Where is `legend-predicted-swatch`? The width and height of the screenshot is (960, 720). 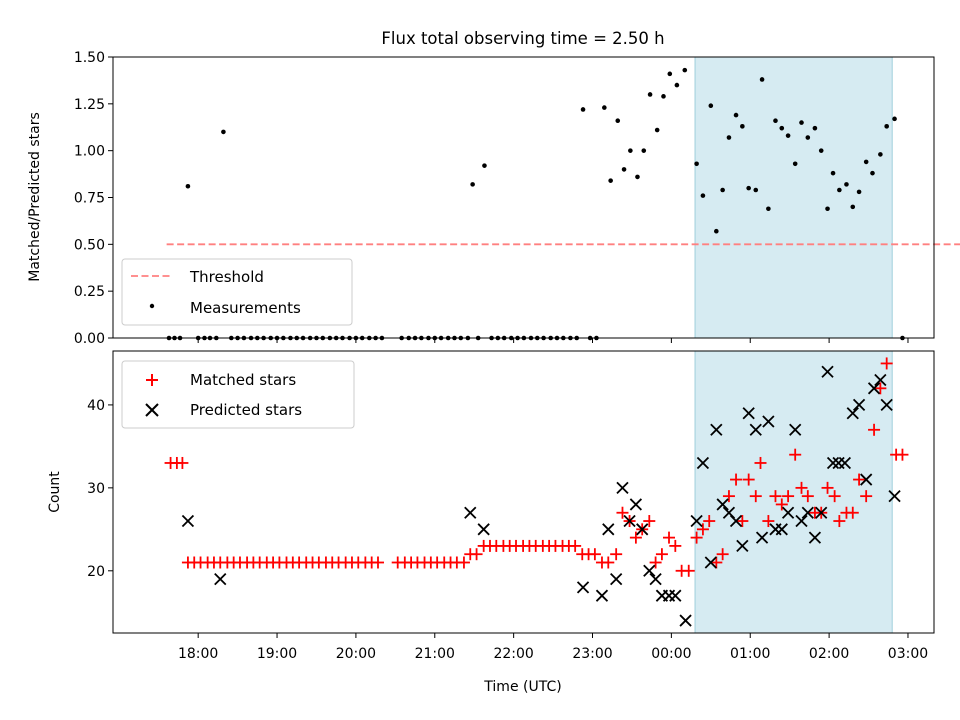
legend-predicted-swatch is located at coordinates (152, 410).